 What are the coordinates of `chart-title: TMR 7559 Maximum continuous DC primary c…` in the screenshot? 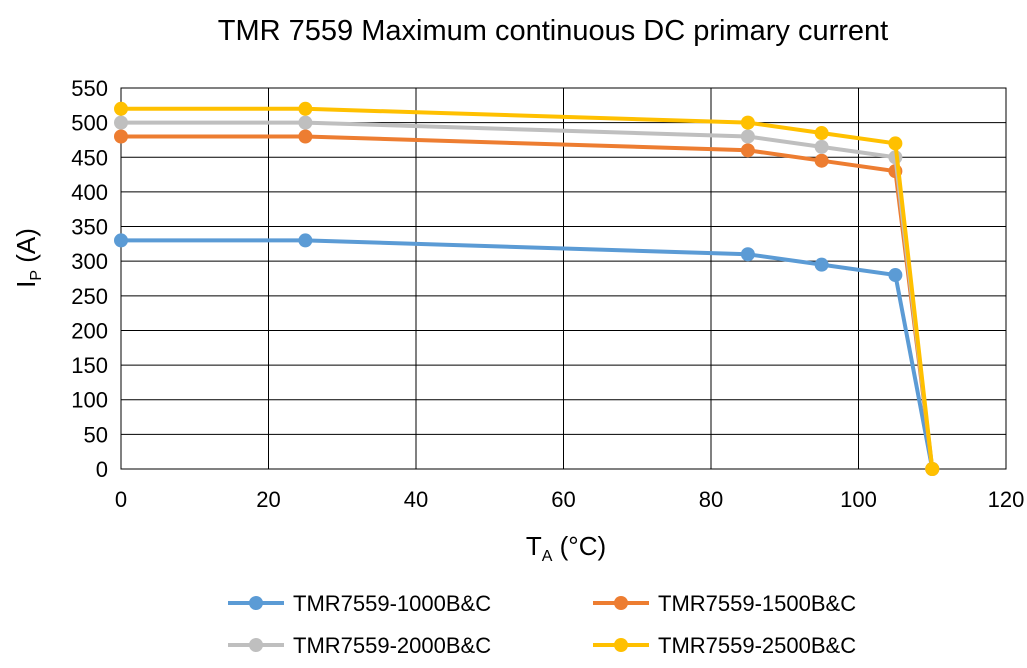 It's located at (553, 31).